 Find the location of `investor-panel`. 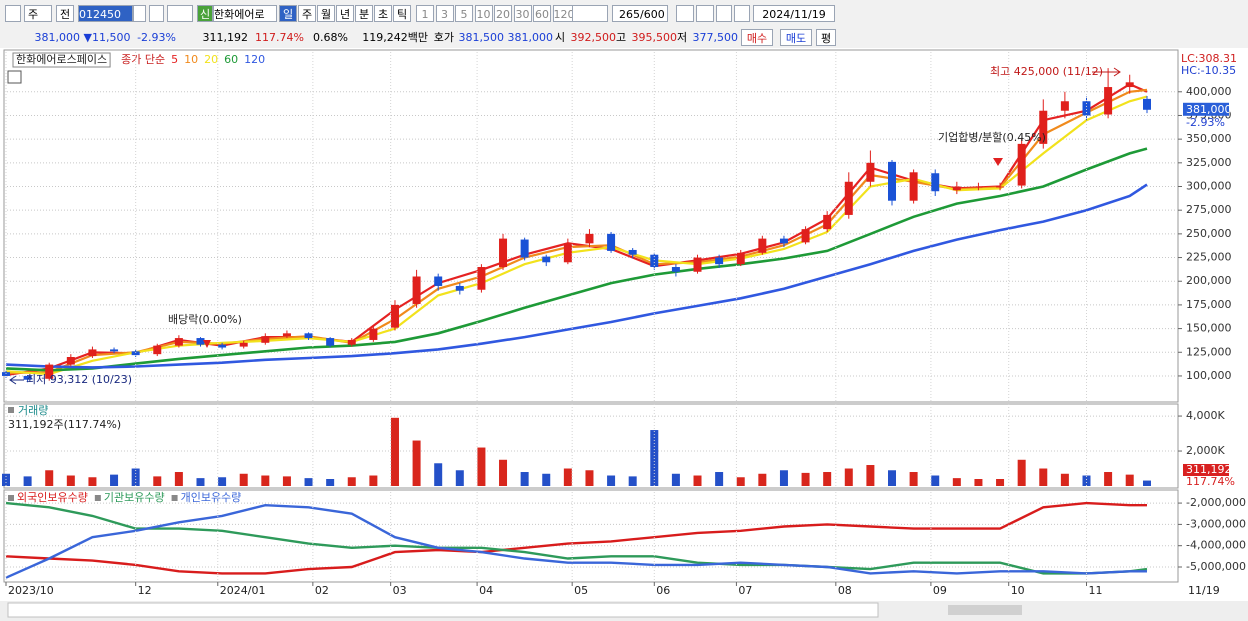

investor-panel is located at coordinates (591, 536).